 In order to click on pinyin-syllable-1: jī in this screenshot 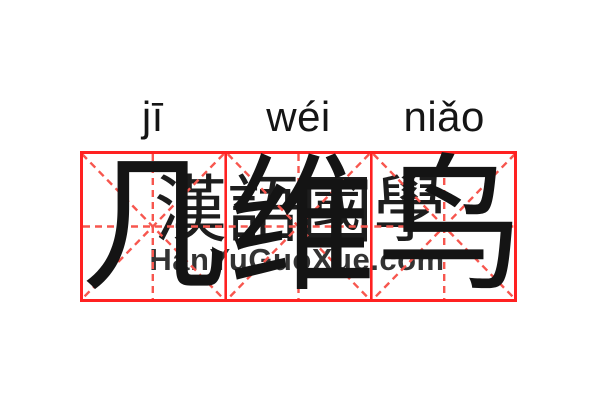, I will do `click(152, 116)`.